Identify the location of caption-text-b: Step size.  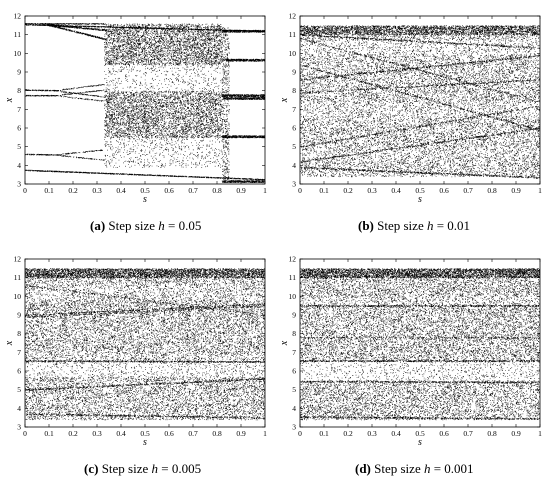
(400, 225).